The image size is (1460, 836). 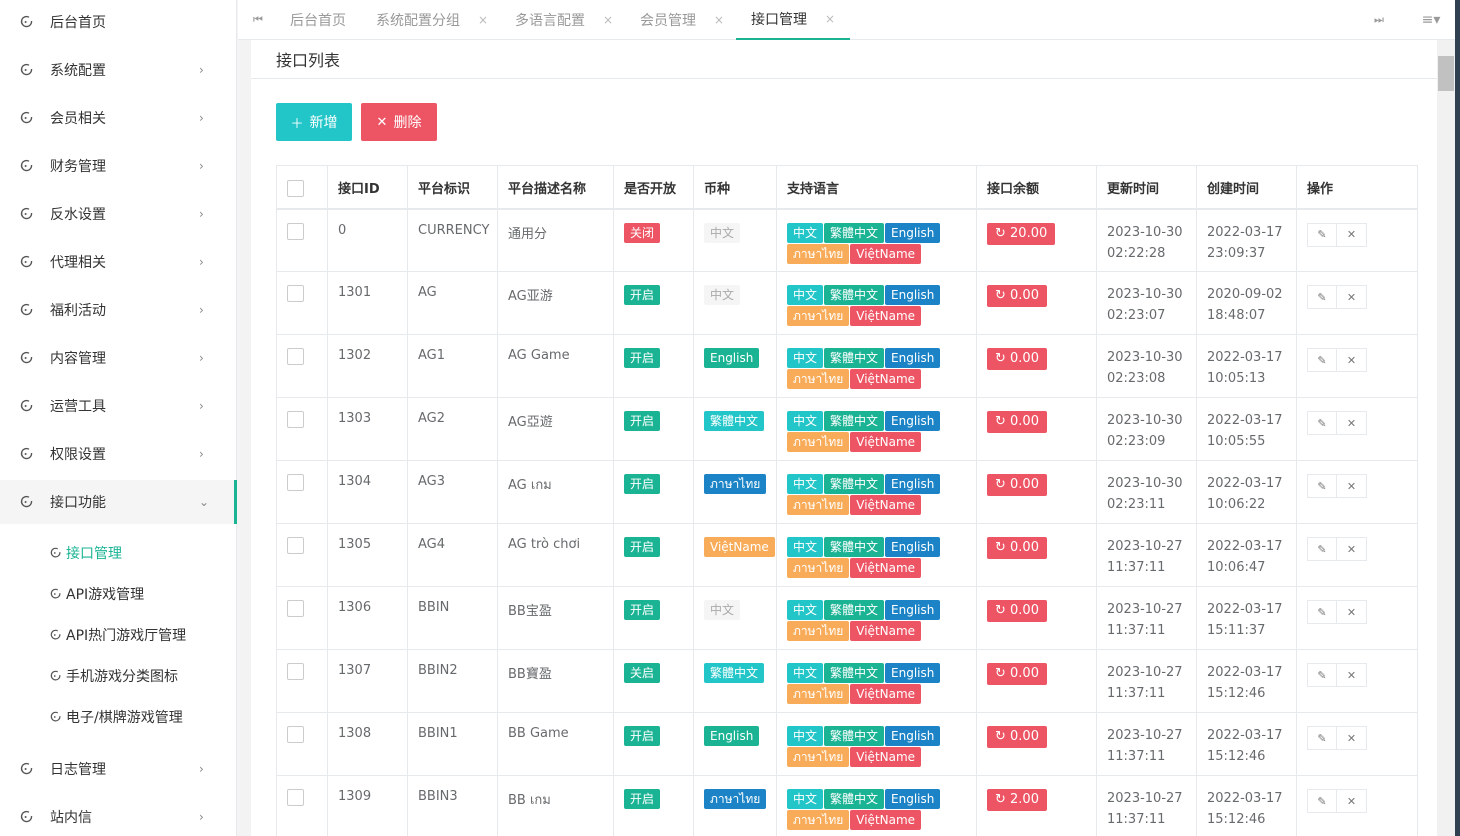 I want to click on updated-date: 2023-10-30, so click(x=1145, y=483).